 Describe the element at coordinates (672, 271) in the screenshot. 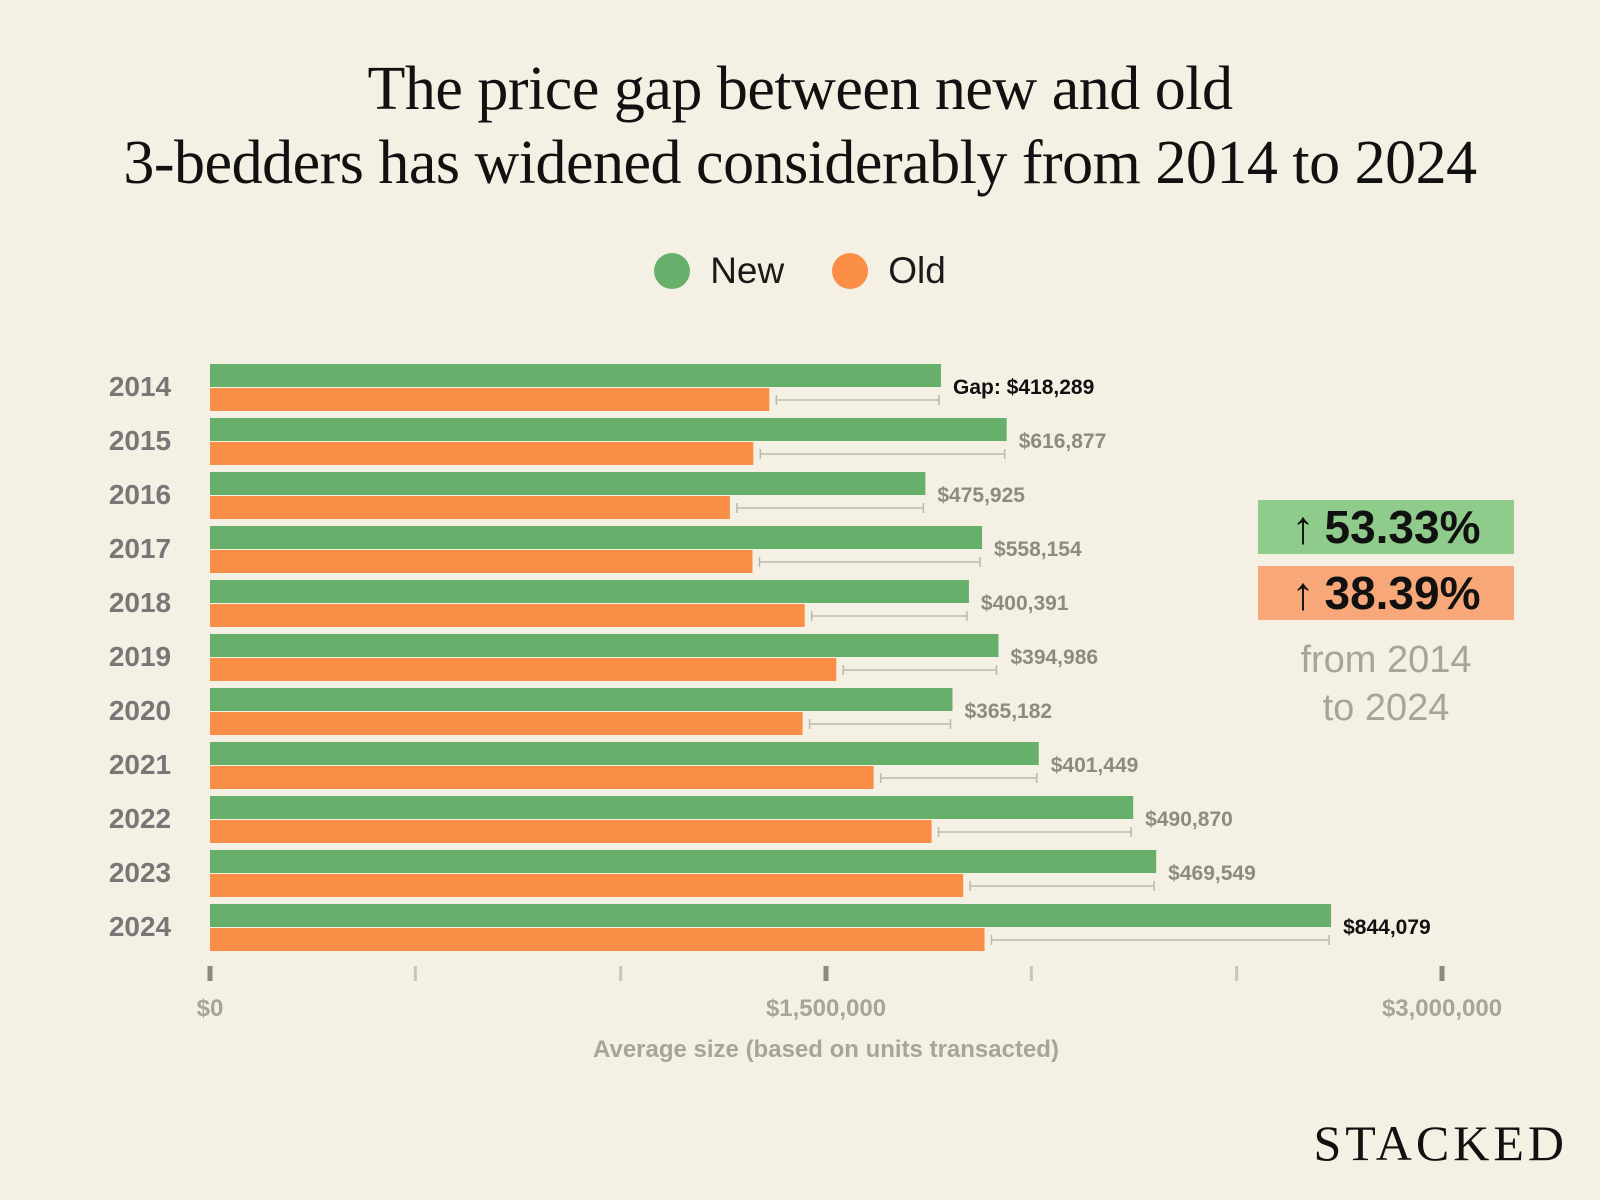

I see `legend-swatch-new` at that location.